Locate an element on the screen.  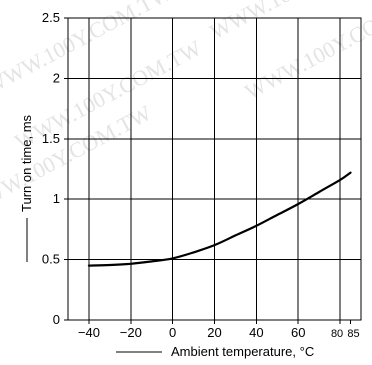
y-tick-labels: 0 0.5 1 1.5 2 2.5 is located at coordinates (55, 168).